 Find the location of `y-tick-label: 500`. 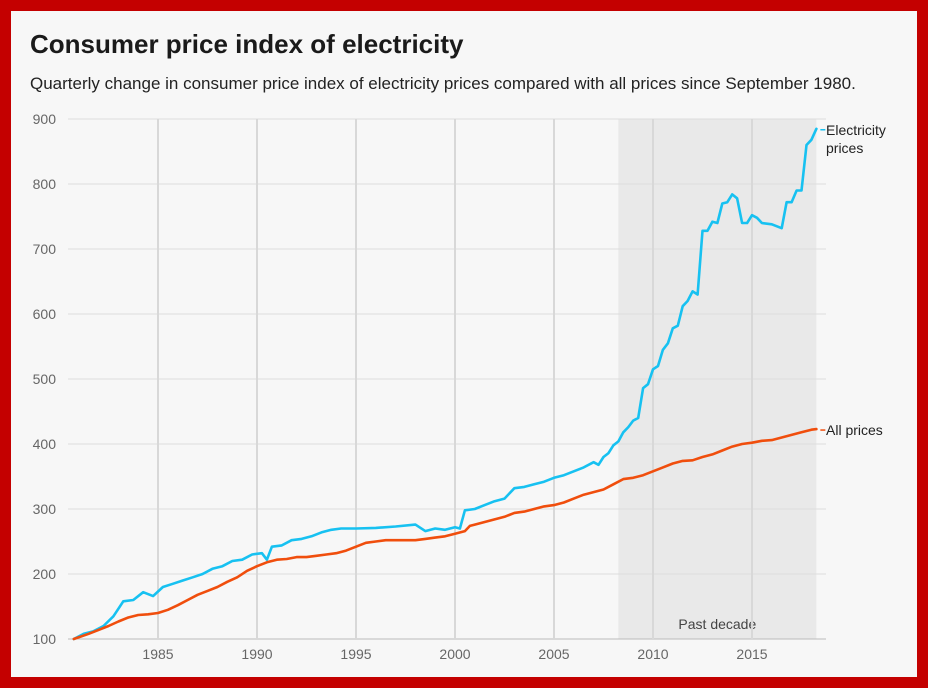

y-tick-label: 500 is located at coordinates (45, 379).